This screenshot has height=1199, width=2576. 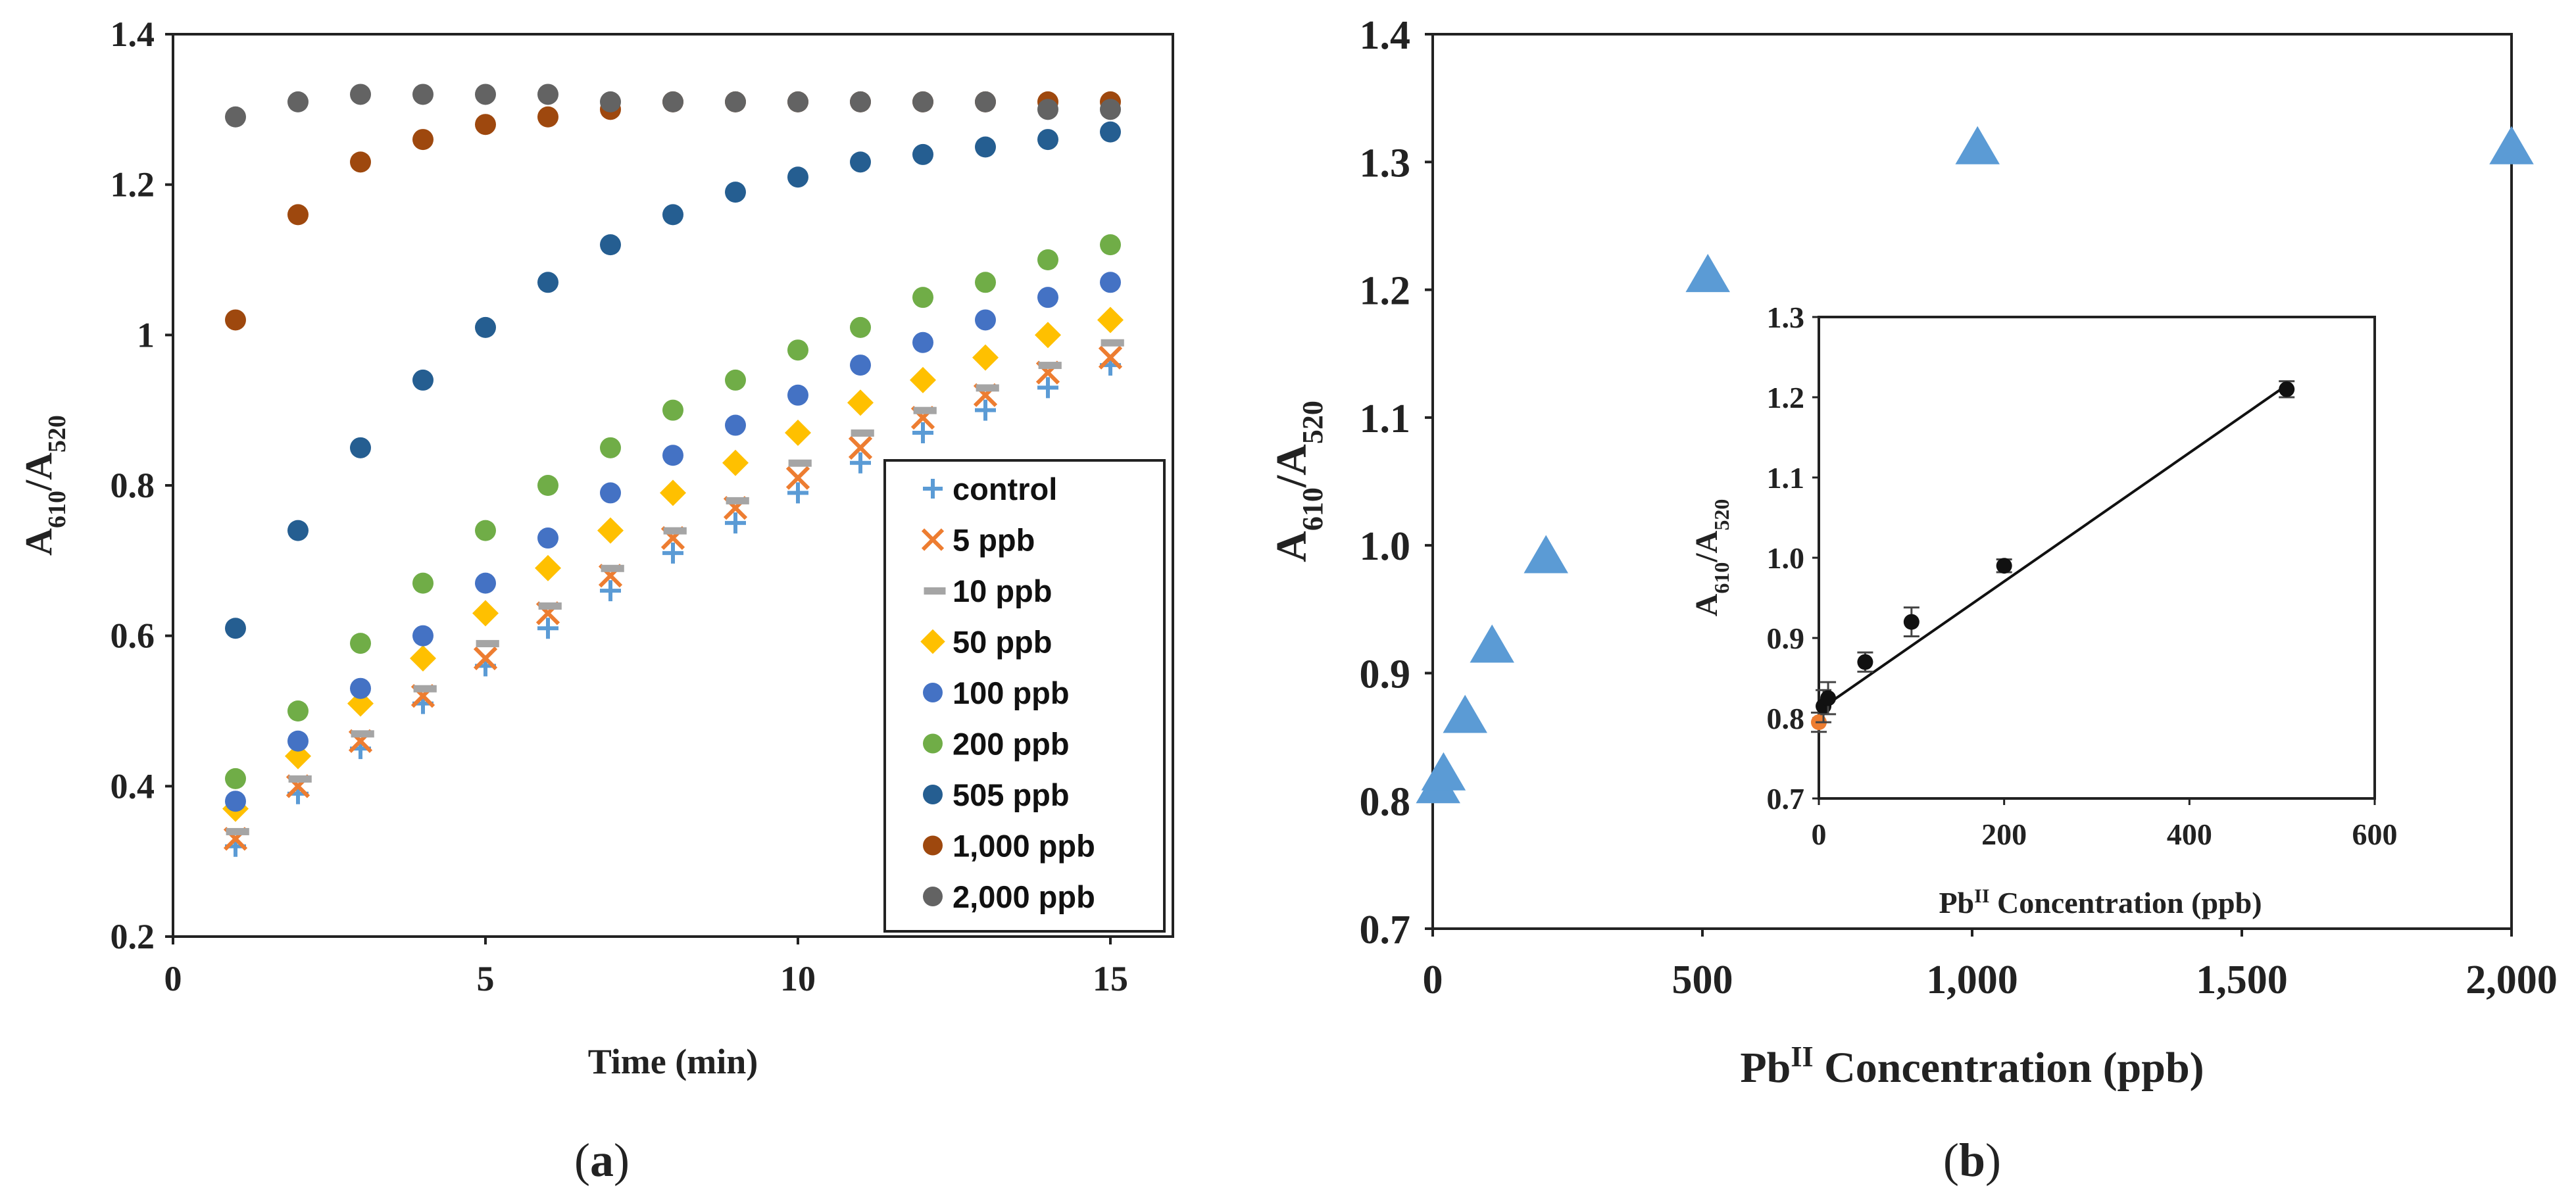 What do you see at coordinates (1002, 591) in the screenshot?
I see `legend-label: 10 ppb` at bounding box center [1002, 591].